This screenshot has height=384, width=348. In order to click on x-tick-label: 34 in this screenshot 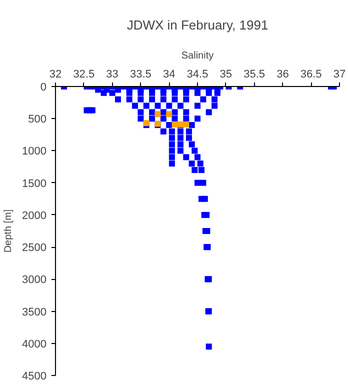, I will do `click(169, 74)`.